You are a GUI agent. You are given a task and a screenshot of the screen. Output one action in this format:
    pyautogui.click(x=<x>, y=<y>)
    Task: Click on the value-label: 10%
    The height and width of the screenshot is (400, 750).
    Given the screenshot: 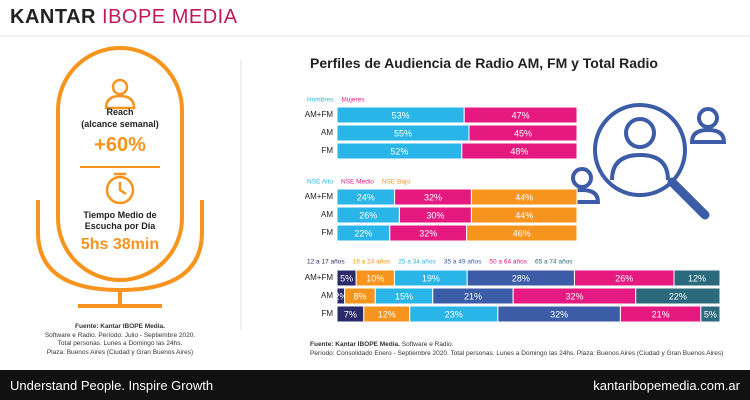 What is the action you would take?
    pyautogui.click(x=375, y=278)
    